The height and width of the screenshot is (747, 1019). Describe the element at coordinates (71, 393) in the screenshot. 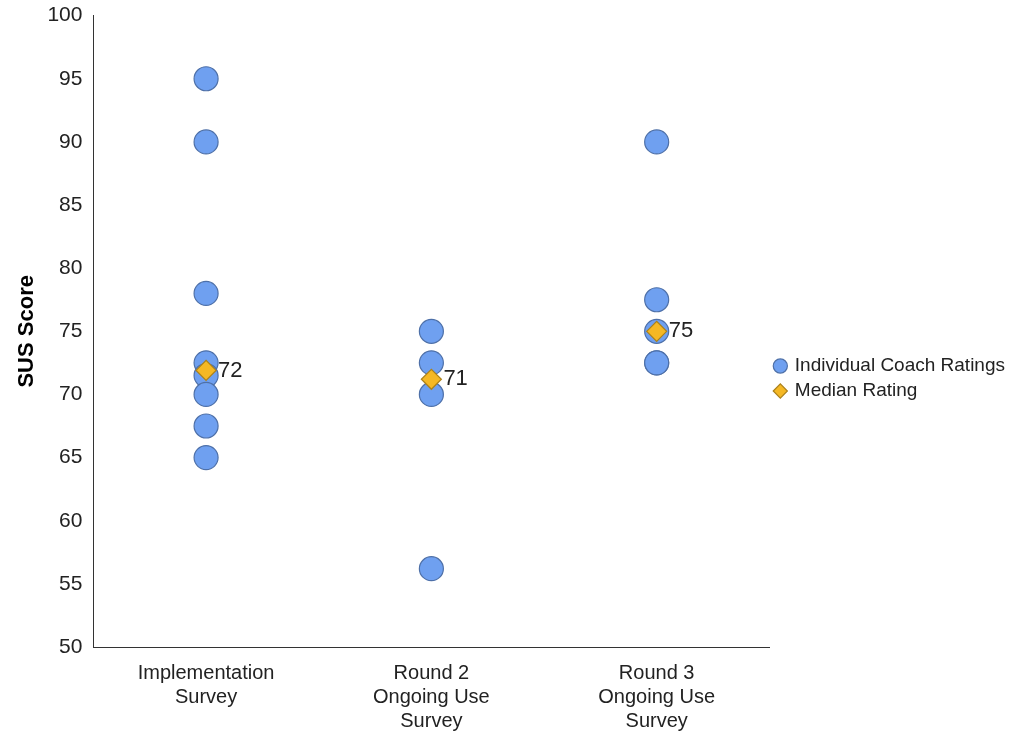

I see `y-tick-label: 70` at that location.